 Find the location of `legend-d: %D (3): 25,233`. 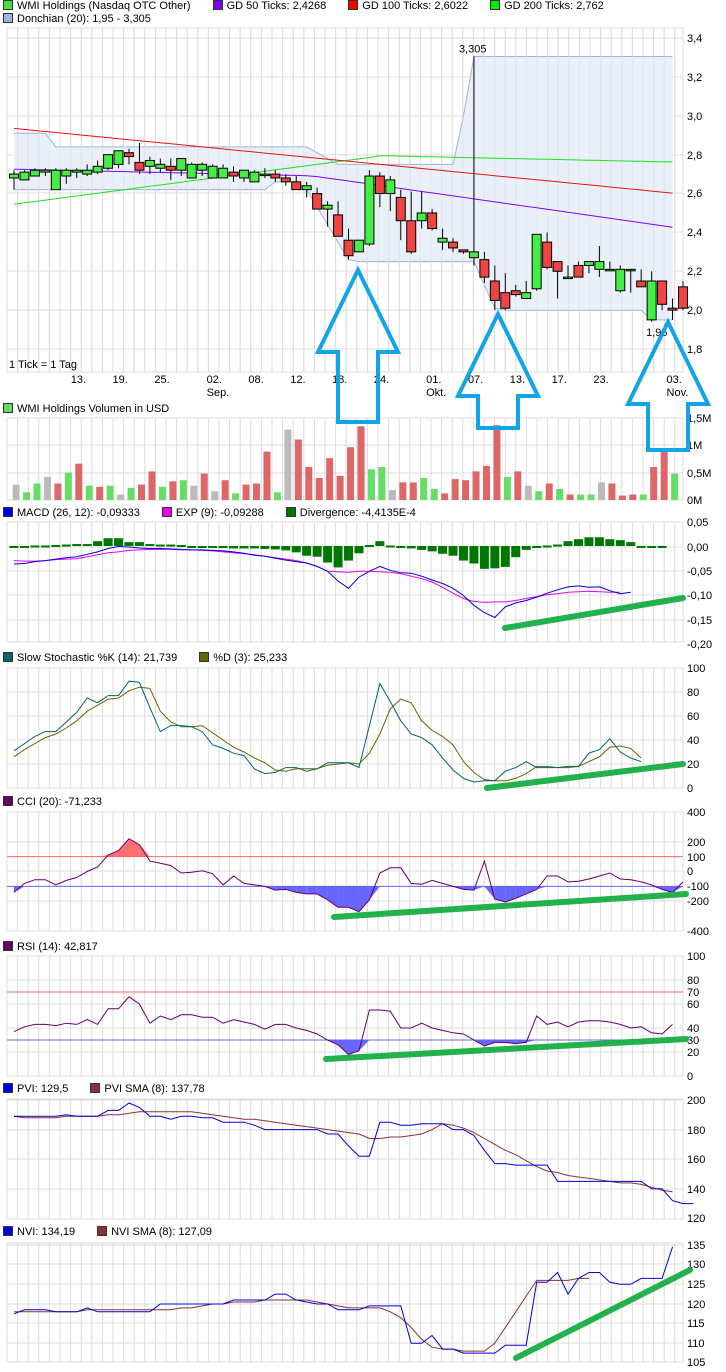

legend-d: %D (3): 25,233 is located at coordinates (250, 658).